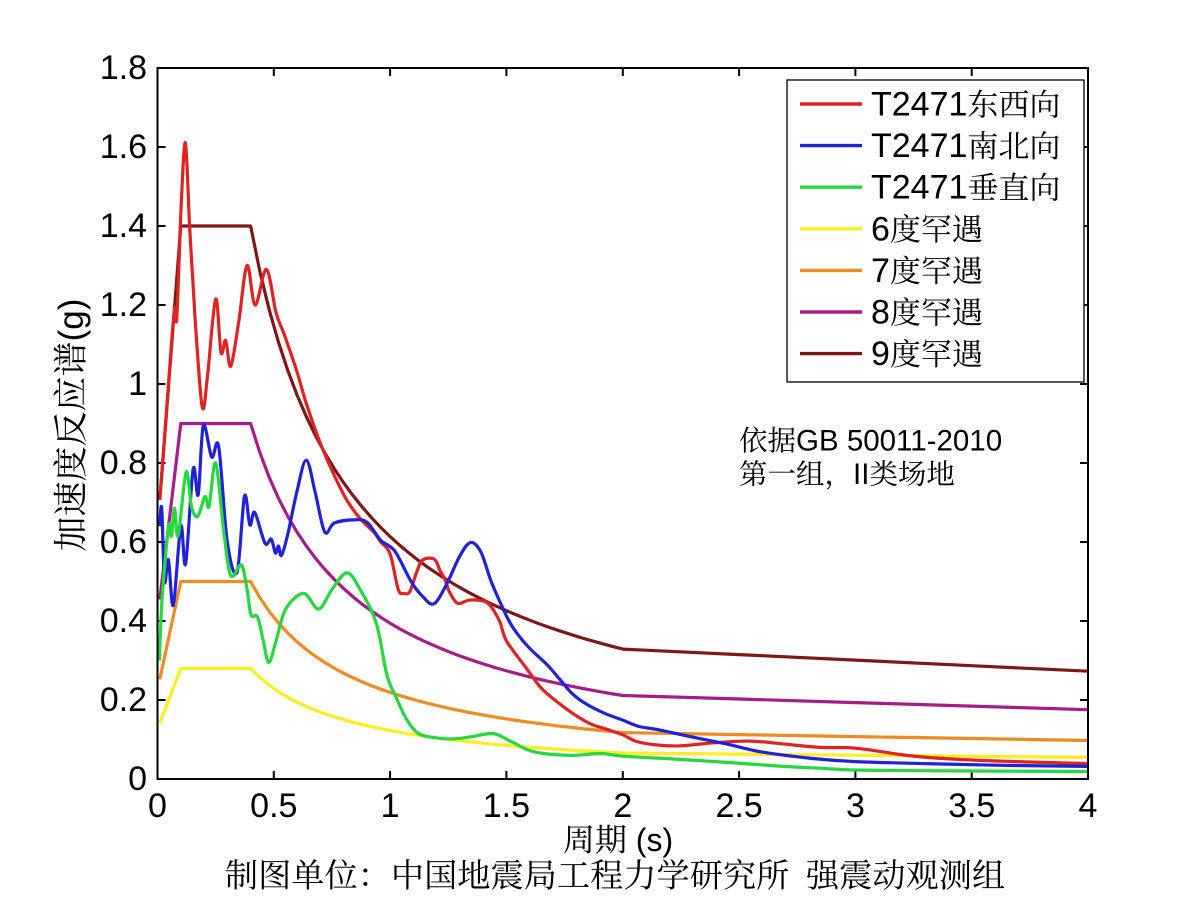  I want to click on svg-text: 9, so click(880, 354).